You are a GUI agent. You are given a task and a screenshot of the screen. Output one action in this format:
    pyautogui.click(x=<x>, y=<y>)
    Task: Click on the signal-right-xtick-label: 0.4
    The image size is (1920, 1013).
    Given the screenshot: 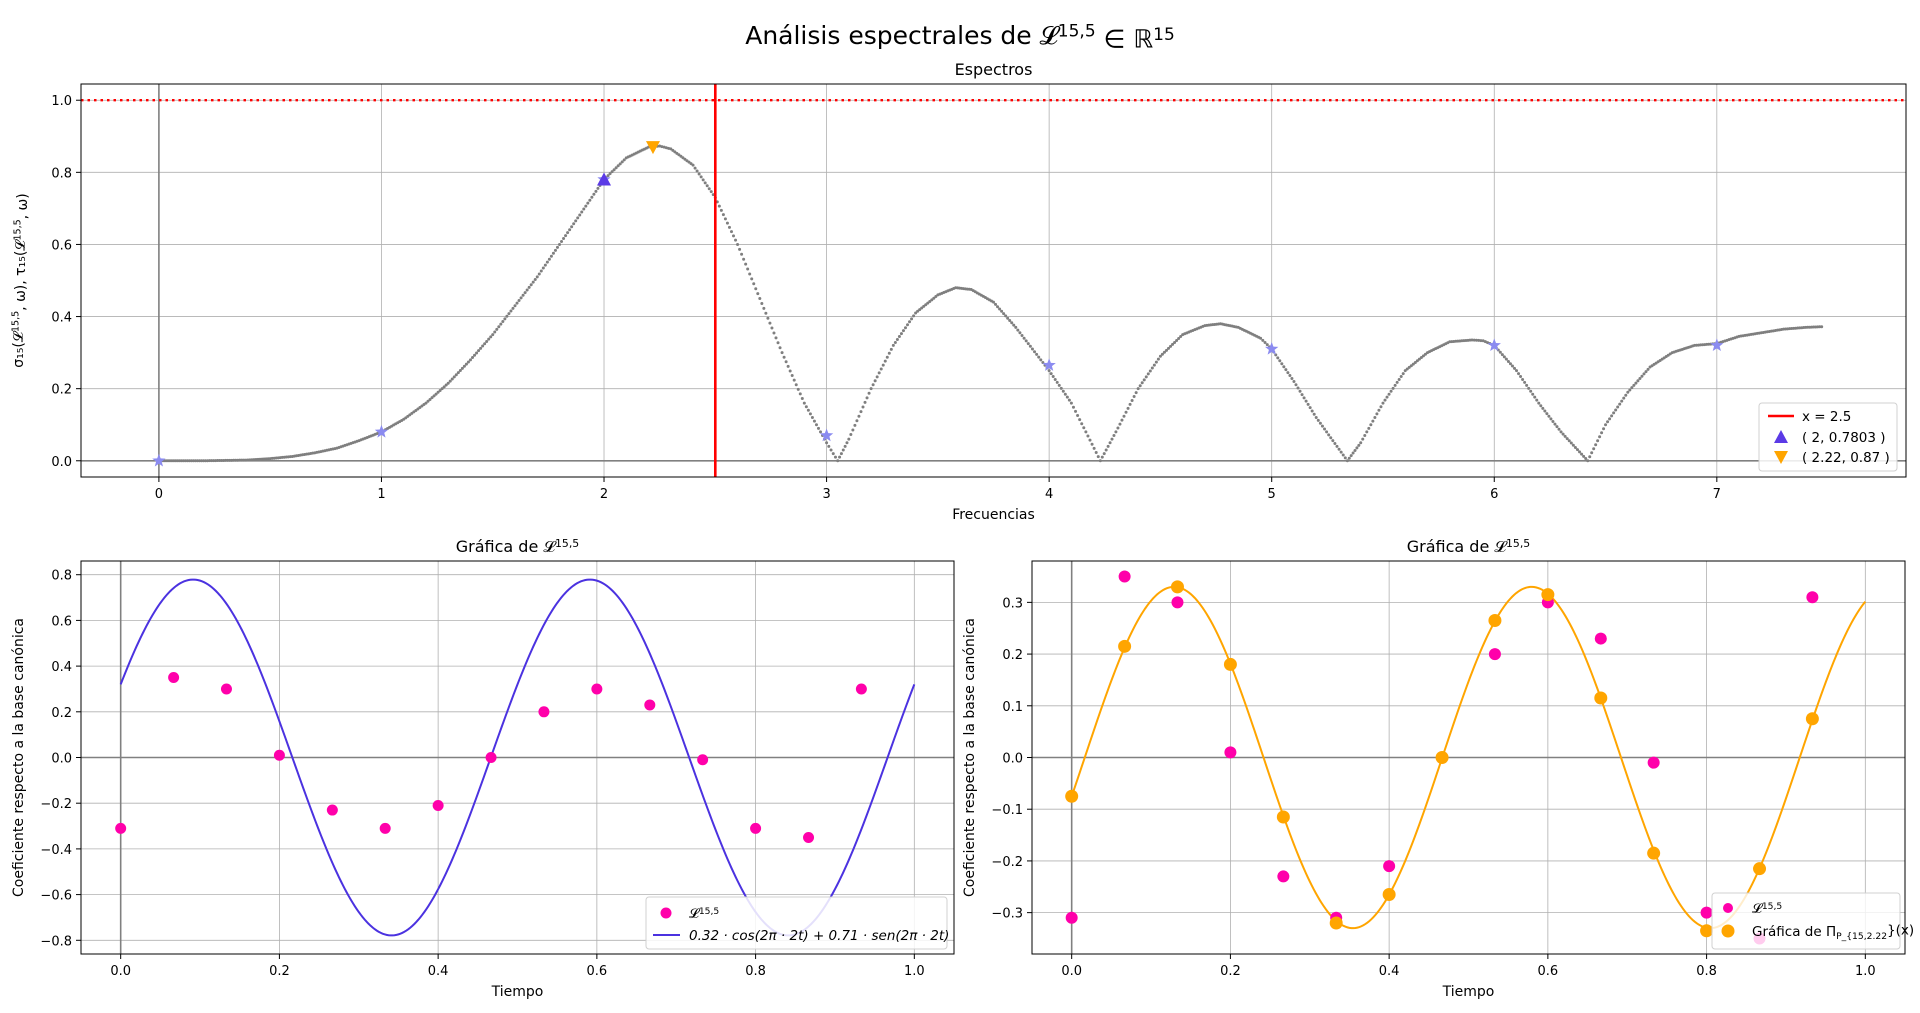 What is the action you would take?
    pyautogui.click(x=1389, y=971)
    